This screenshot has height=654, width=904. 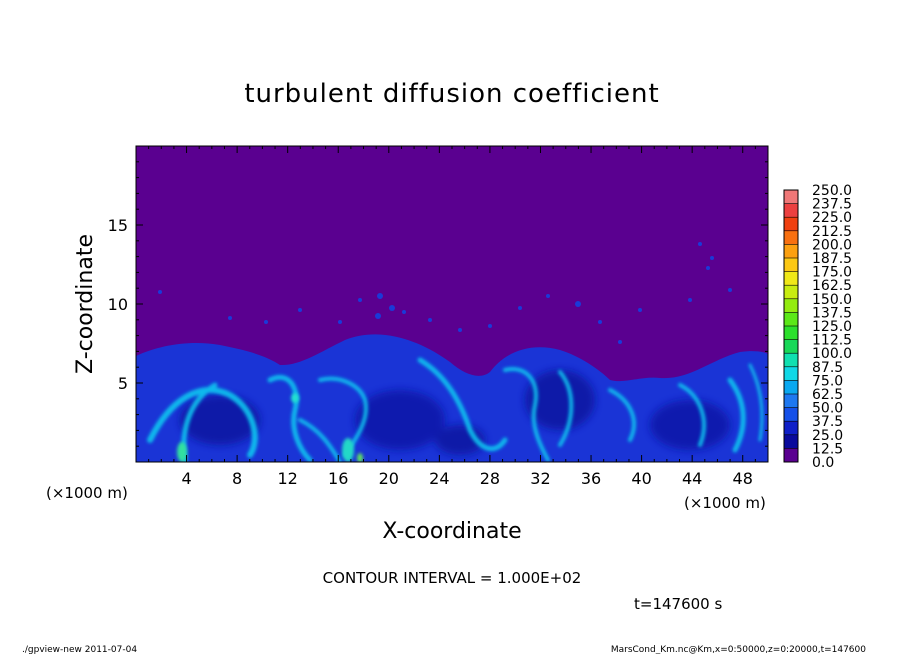 I want to click on x-tick-label: 36, so click(x=591, y=478).